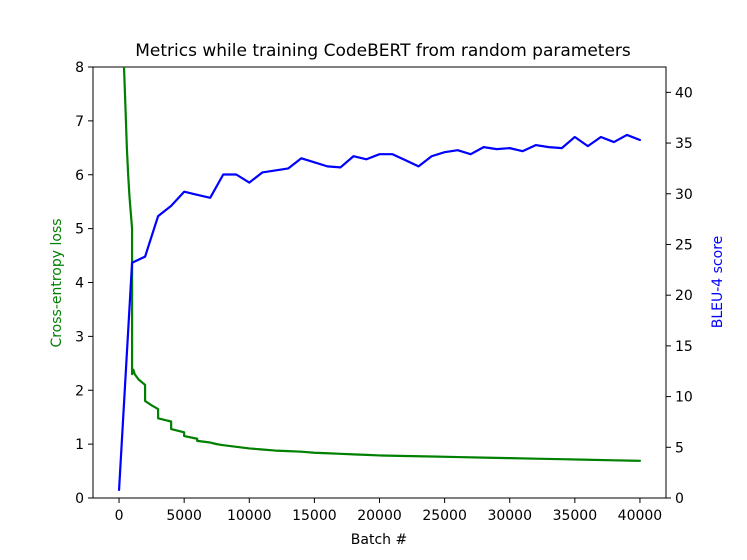 This screenshot has width=747, height=560. What do you see at coordinates (379, 516) in the screenshot?
I see `x-tick-label: 20000` at bounding box center [379, 516].